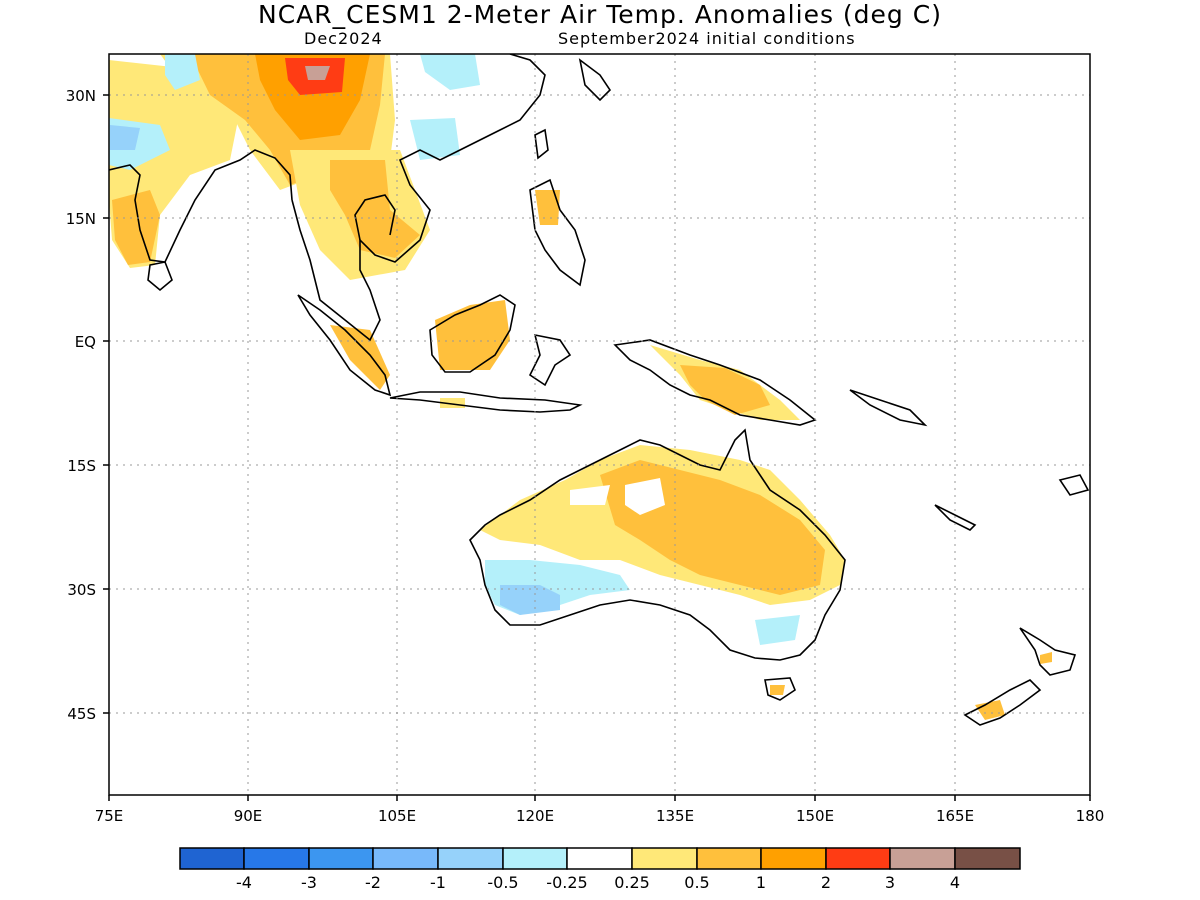 The height and width of the screenshot is (900, 1200). Describe the element at coordinates (309, 882) in the screenshot. I see `colorbar-label: -3` at that location.